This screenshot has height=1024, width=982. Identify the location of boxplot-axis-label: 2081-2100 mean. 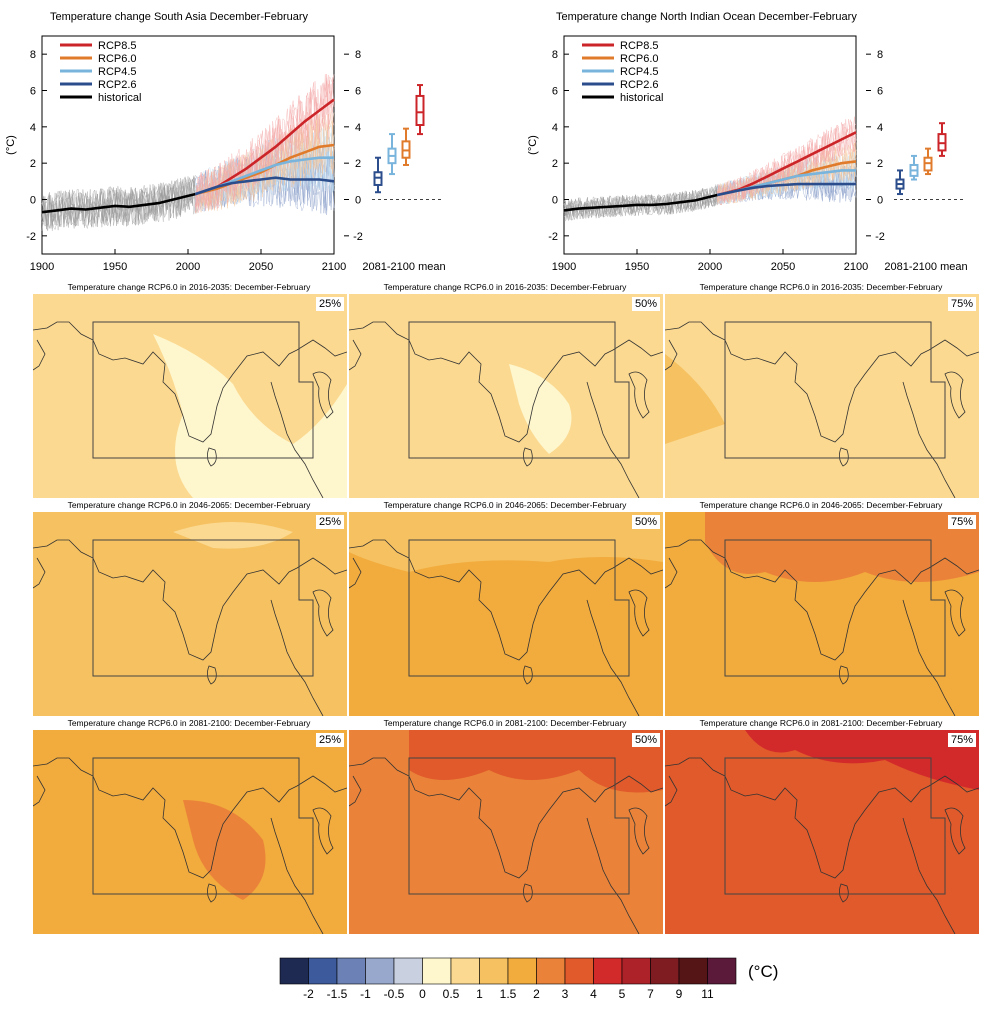
(403, 267).